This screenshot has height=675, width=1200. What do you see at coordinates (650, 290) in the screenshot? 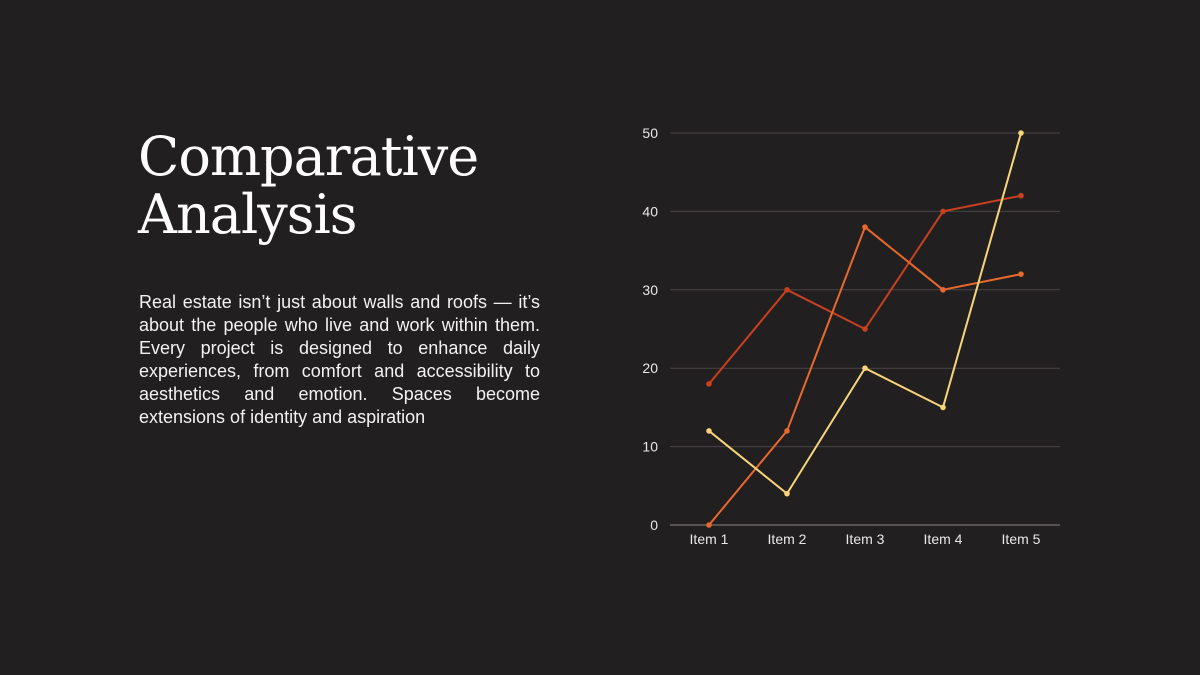
I see `y-tick-label-30: 30` at bounding box center [650, 290].